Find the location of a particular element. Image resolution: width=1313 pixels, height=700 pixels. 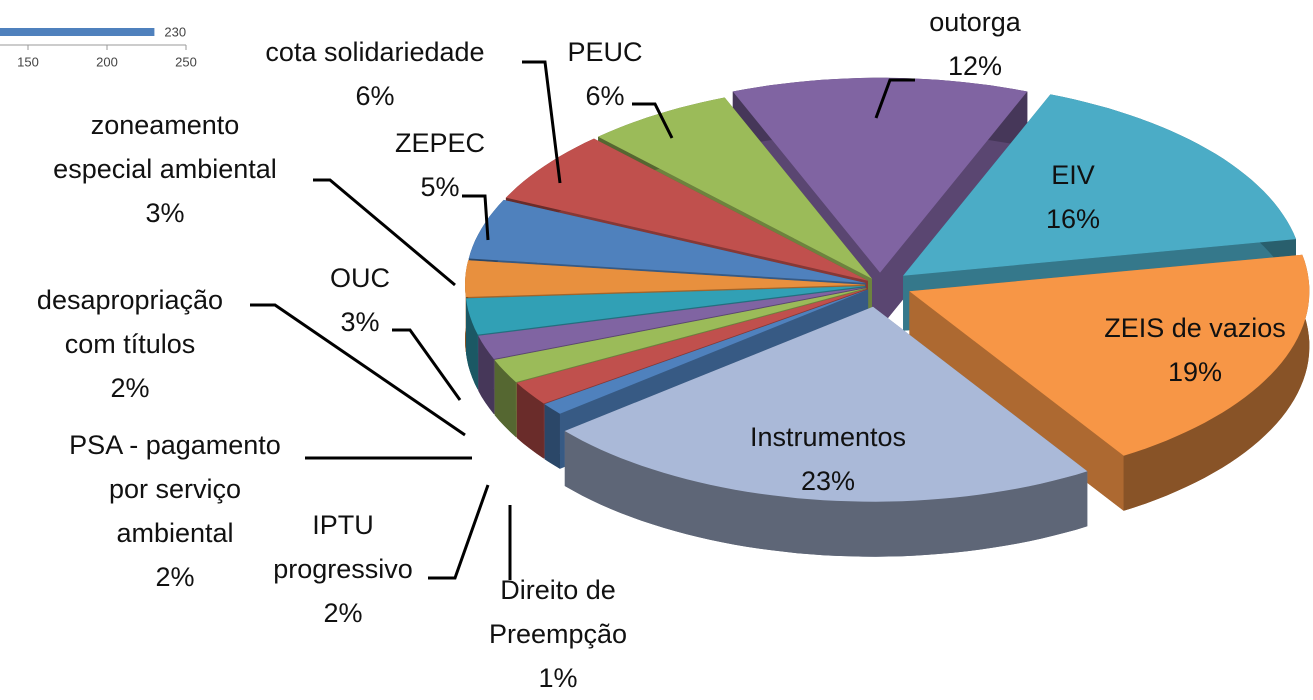

slice-name: outorga is located at coordinates (975, 22).